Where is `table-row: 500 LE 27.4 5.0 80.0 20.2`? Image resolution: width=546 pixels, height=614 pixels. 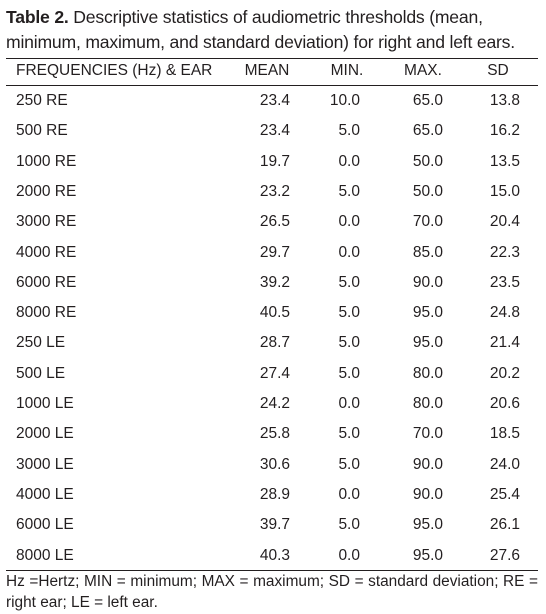
table-row: 500 LE 27.4 5.0 80.0 20.2 is located at coordinates (272, 374).